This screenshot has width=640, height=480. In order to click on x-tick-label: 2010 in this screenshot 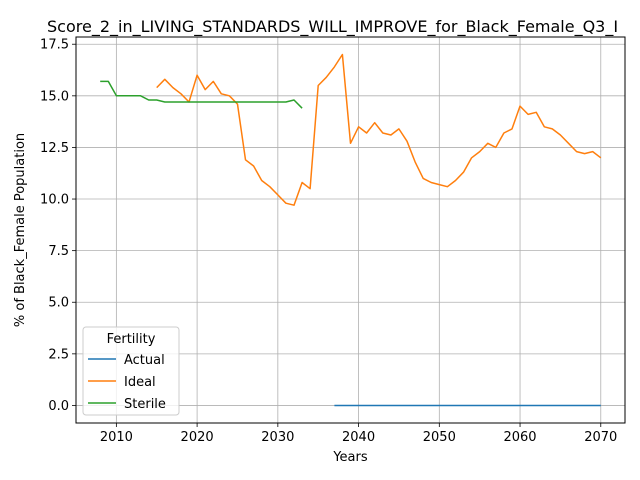, I will do `click(116, 437)`.